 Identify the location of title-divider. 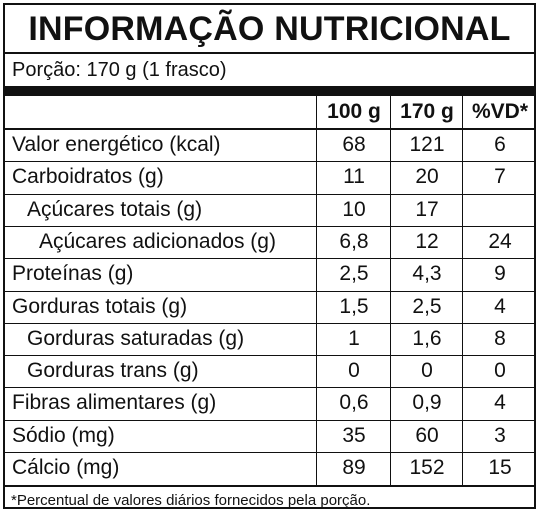
(269, 53).